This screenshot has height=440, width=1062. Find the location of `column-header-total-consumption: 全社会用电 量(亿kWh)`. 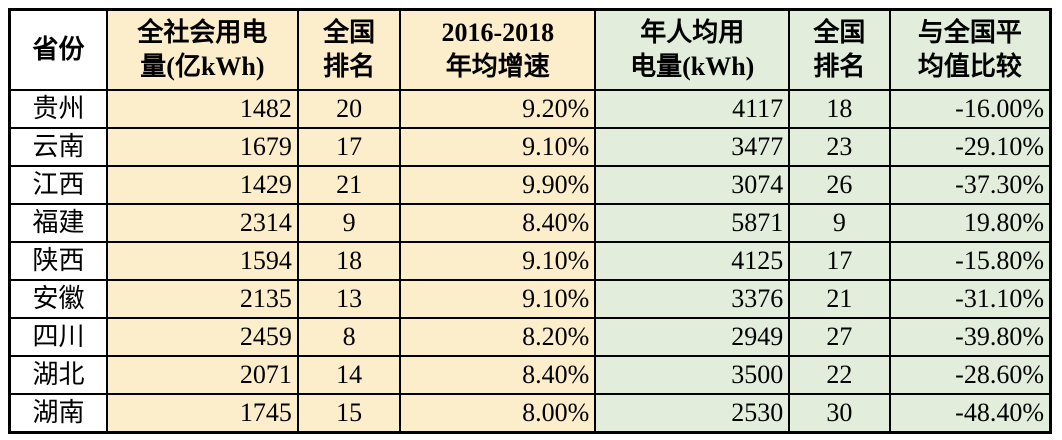

column-header-total-consumption: 全社会用电 量(亿kWh) is located at coordinates (202, 49).